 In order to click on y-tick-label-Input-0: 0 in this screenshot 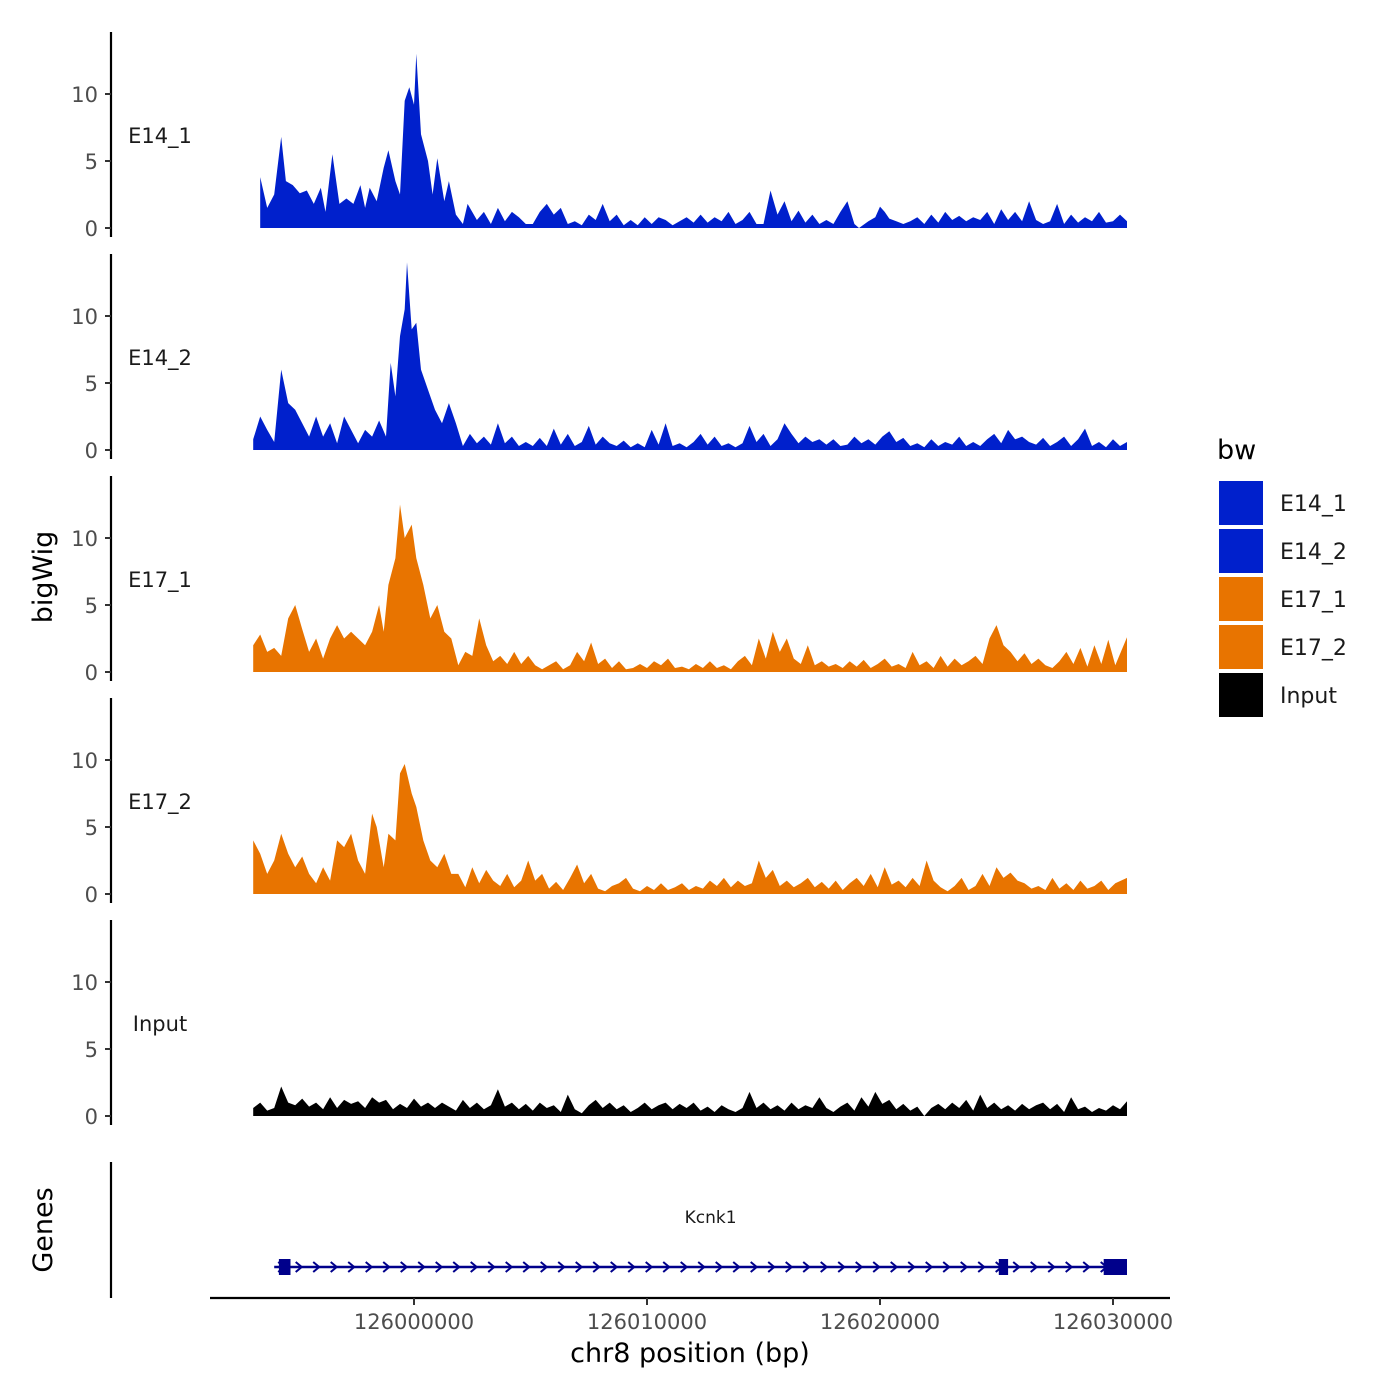, I will do `click(91, 1117)`.